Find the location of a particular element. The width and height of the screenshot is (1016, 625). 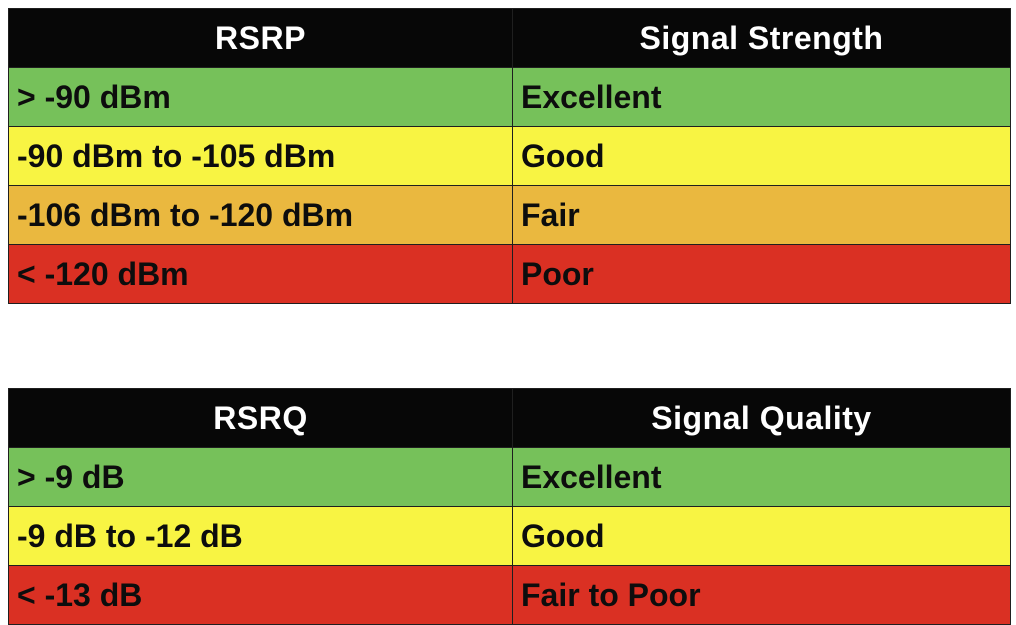

table-row-rsrp-poor: < -120 dBm Poor is located at coordinates (510, 274).